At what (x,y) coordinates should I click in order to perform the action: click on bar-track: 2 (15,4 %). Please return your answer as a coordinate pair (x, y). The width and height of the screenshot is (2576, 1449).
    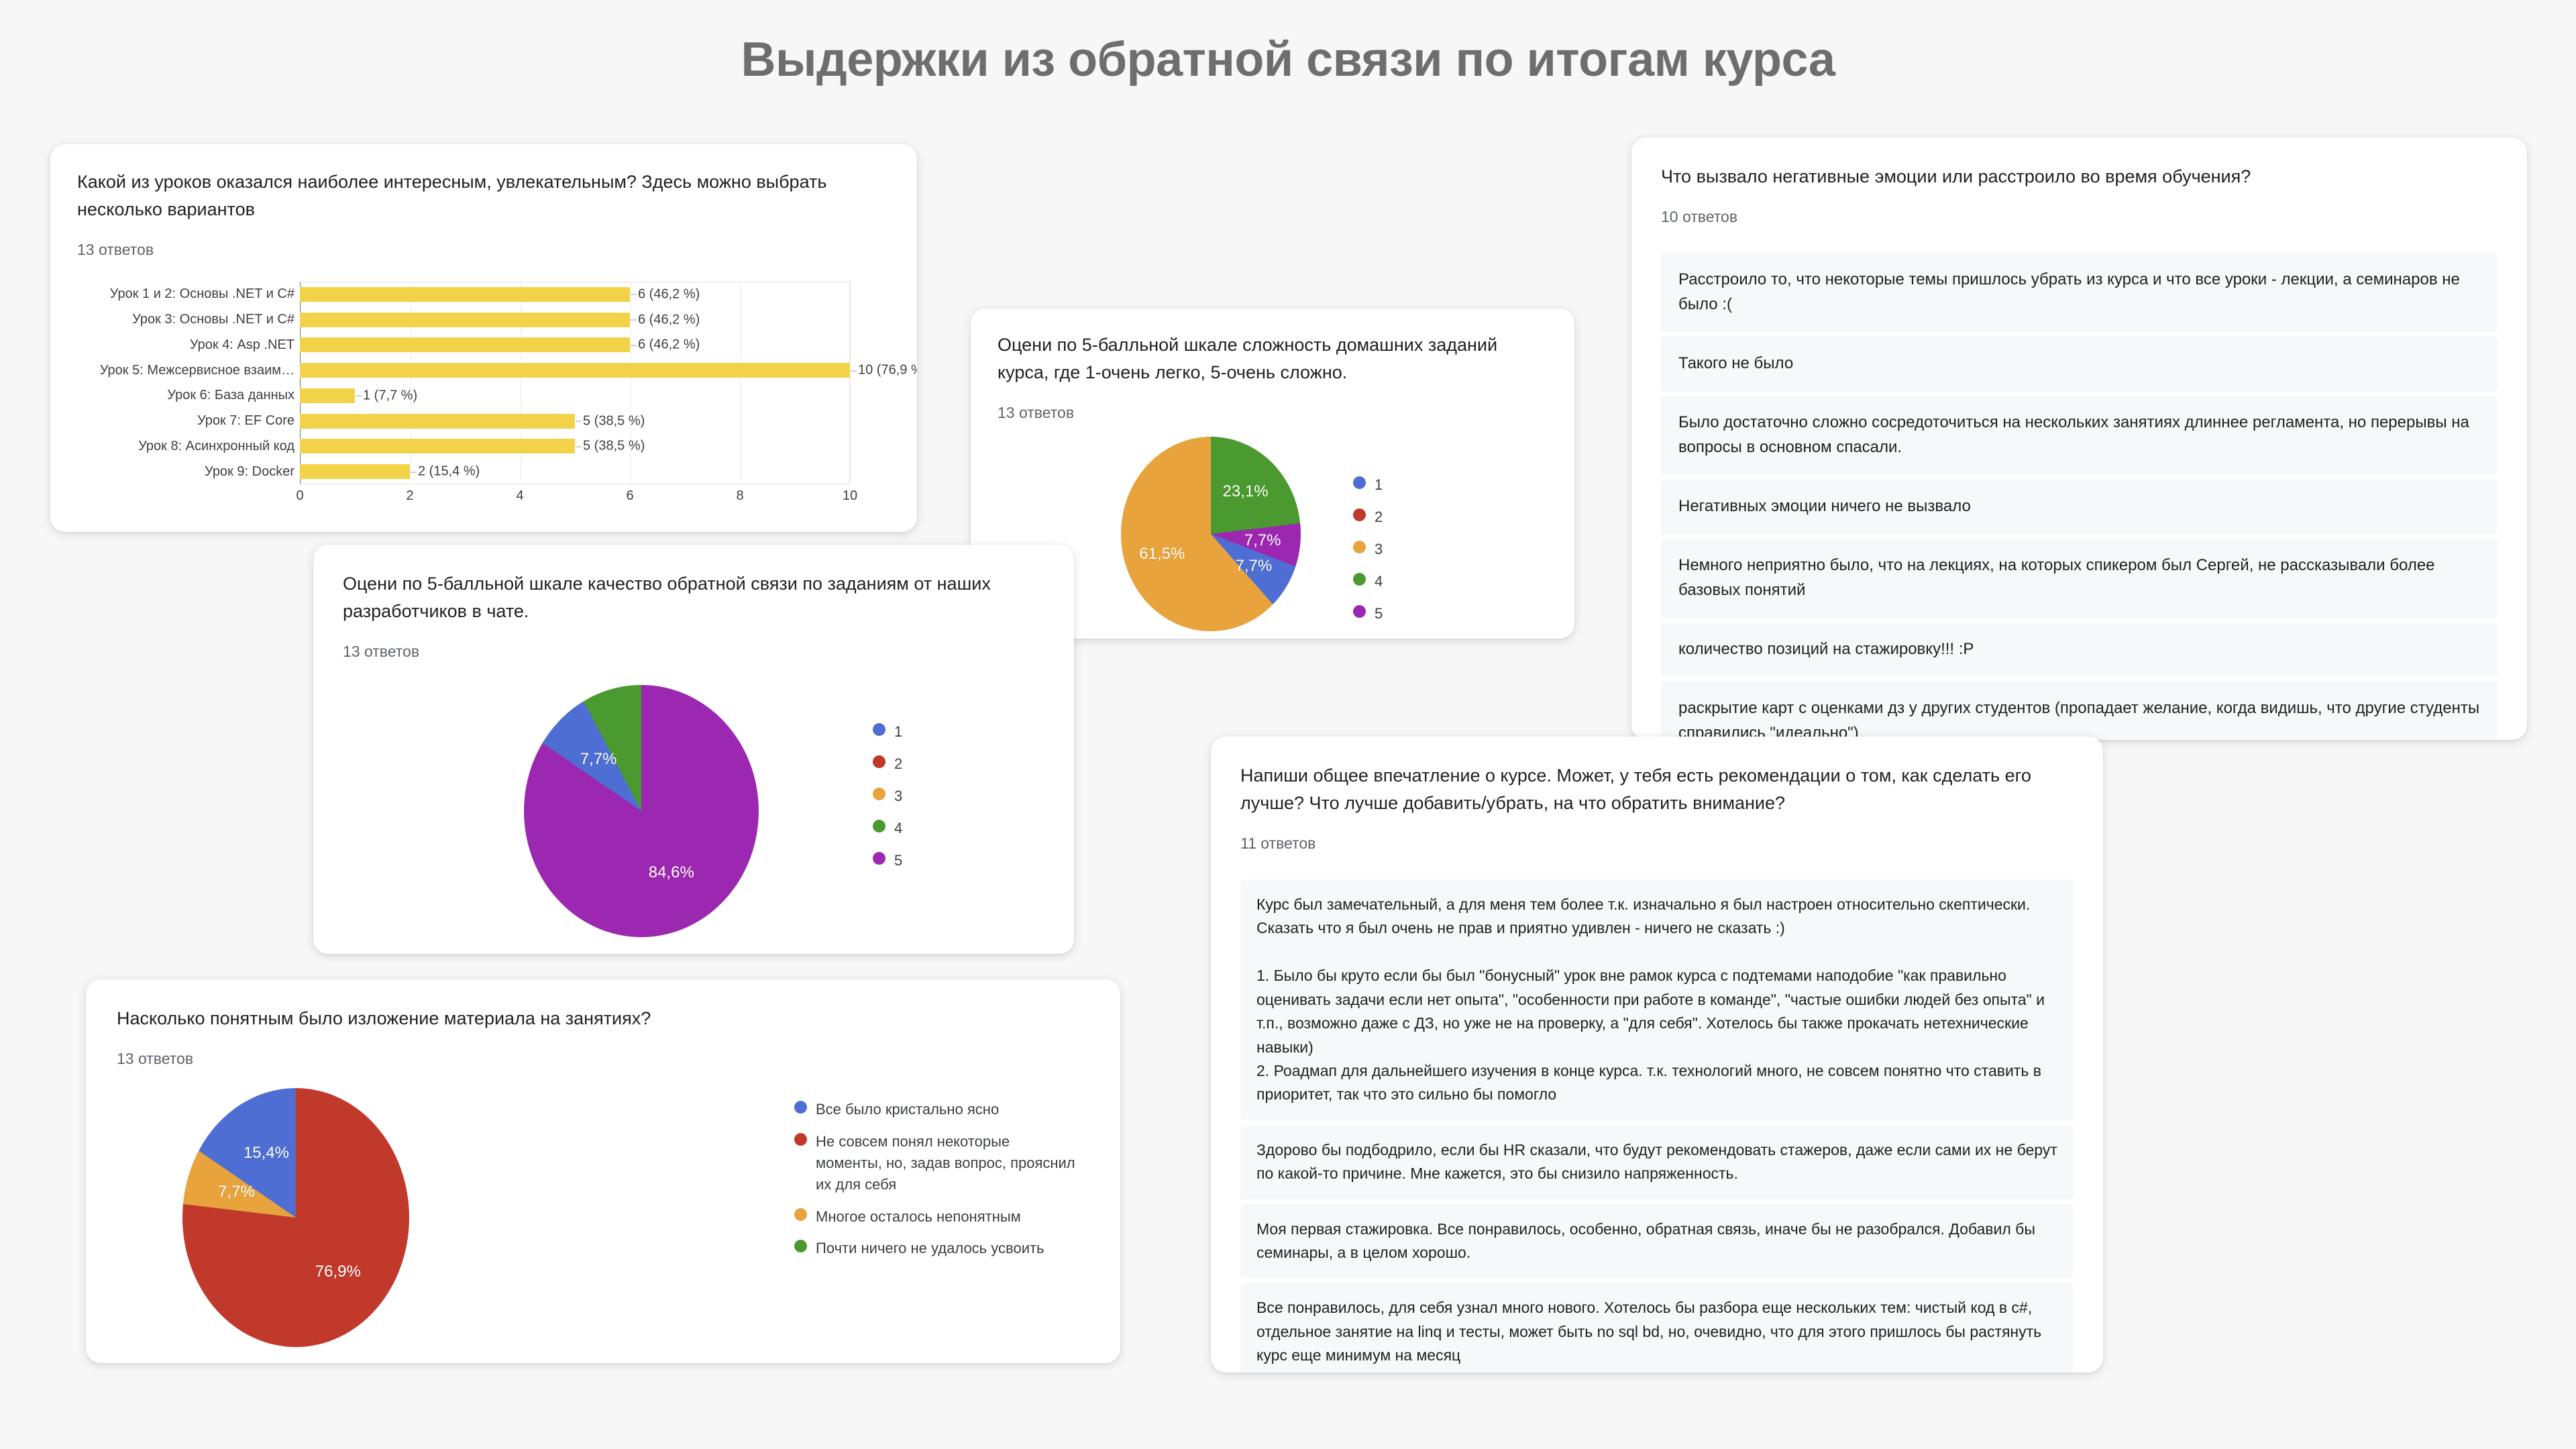
    Looking at the image, I should click on (575, 471).